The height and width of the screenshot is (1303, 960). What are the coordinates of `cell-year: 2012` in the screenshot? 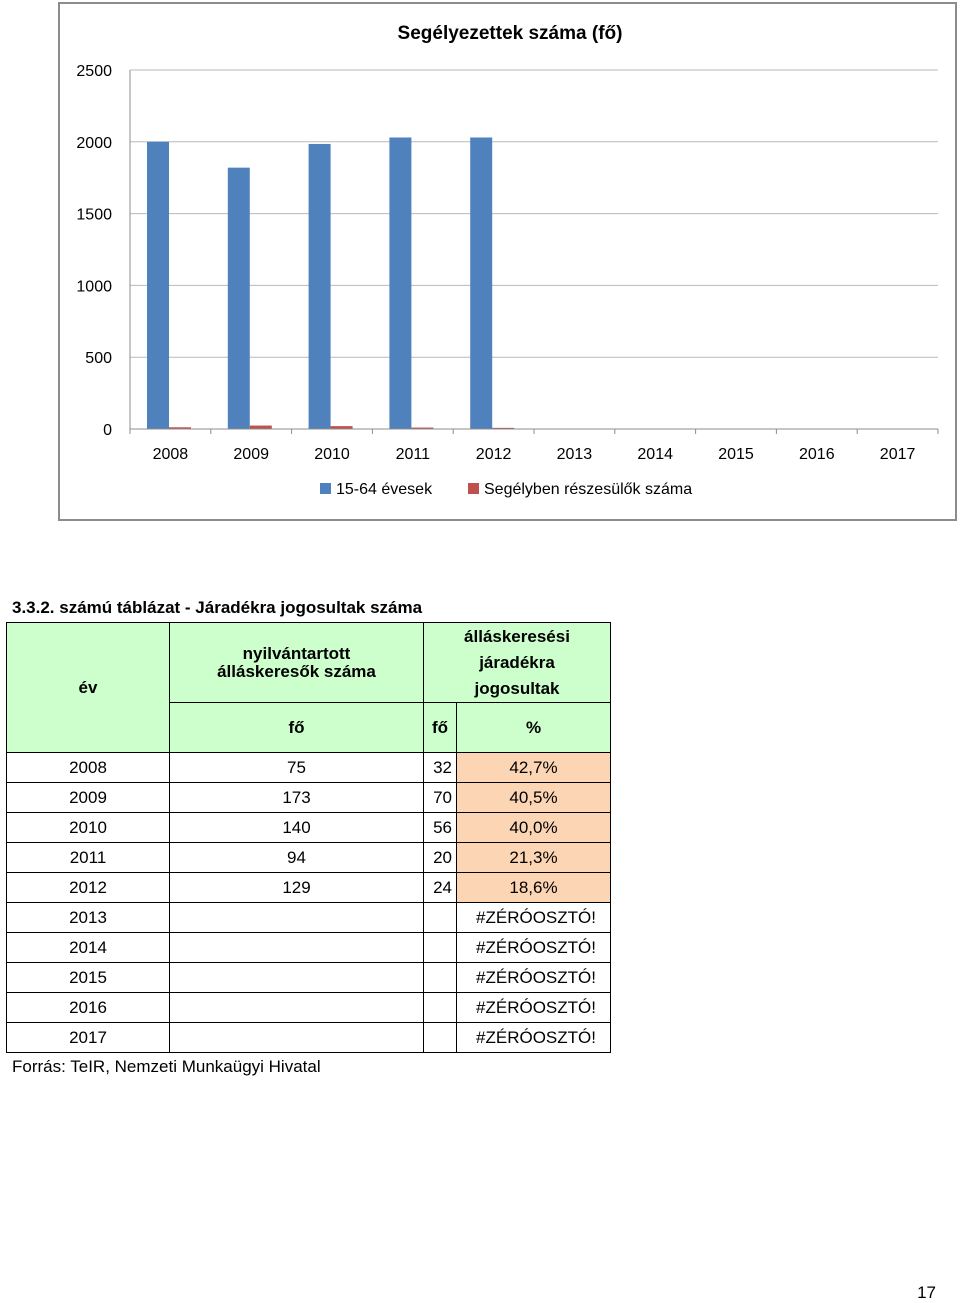 It's located at (88, 887).